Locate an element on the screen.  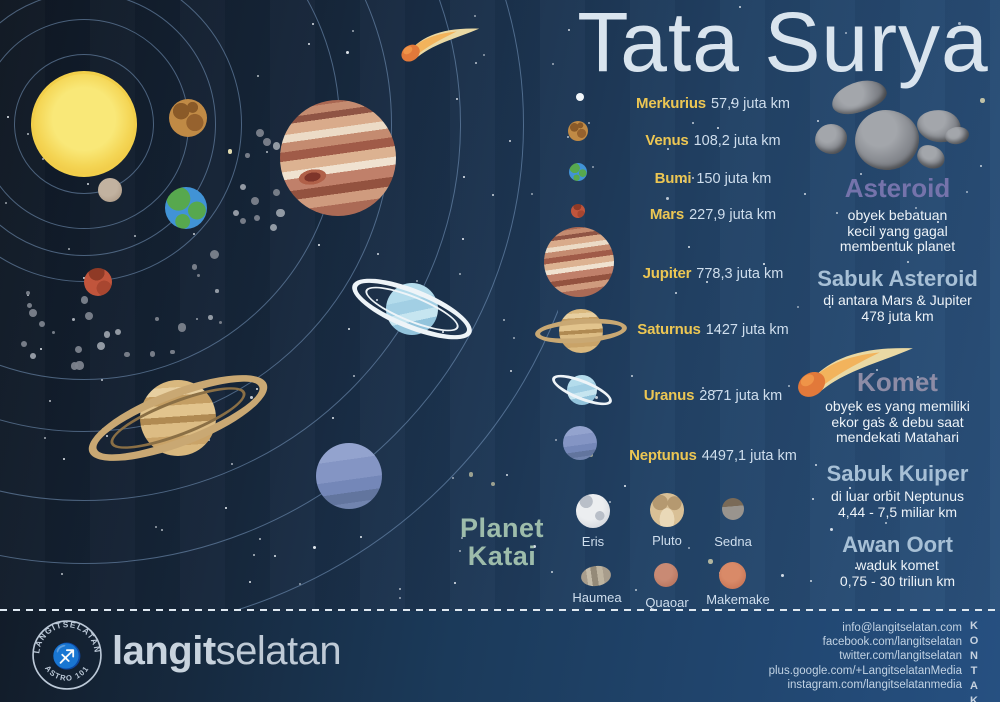
comet-illustration is located at coordinates (440, 44).